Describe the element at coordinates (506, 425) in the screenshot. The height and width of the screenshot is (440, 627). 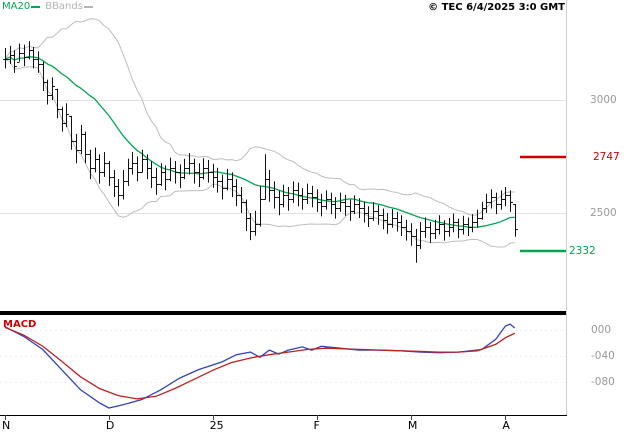
I see `x-label-april: A` at that location.